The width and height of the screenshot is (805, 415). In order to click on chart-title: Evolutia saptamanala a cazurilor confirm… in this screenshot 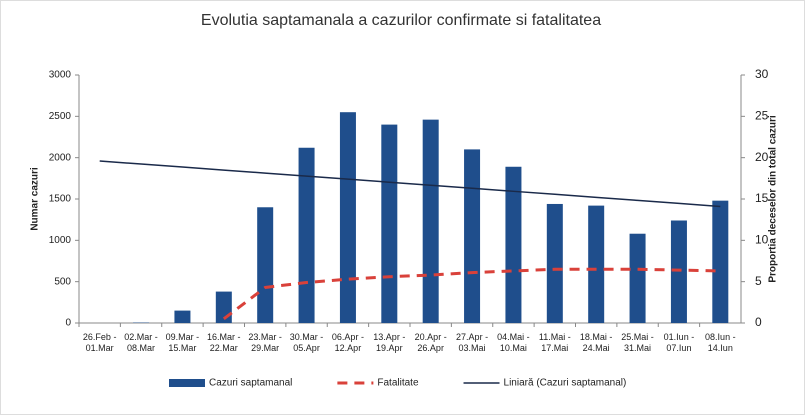, I will do `click(401, 20)`.